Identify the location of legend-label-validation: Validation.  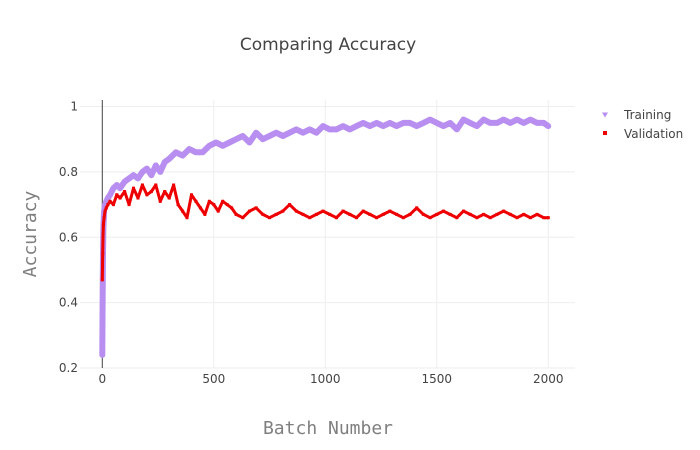
(653, 134).